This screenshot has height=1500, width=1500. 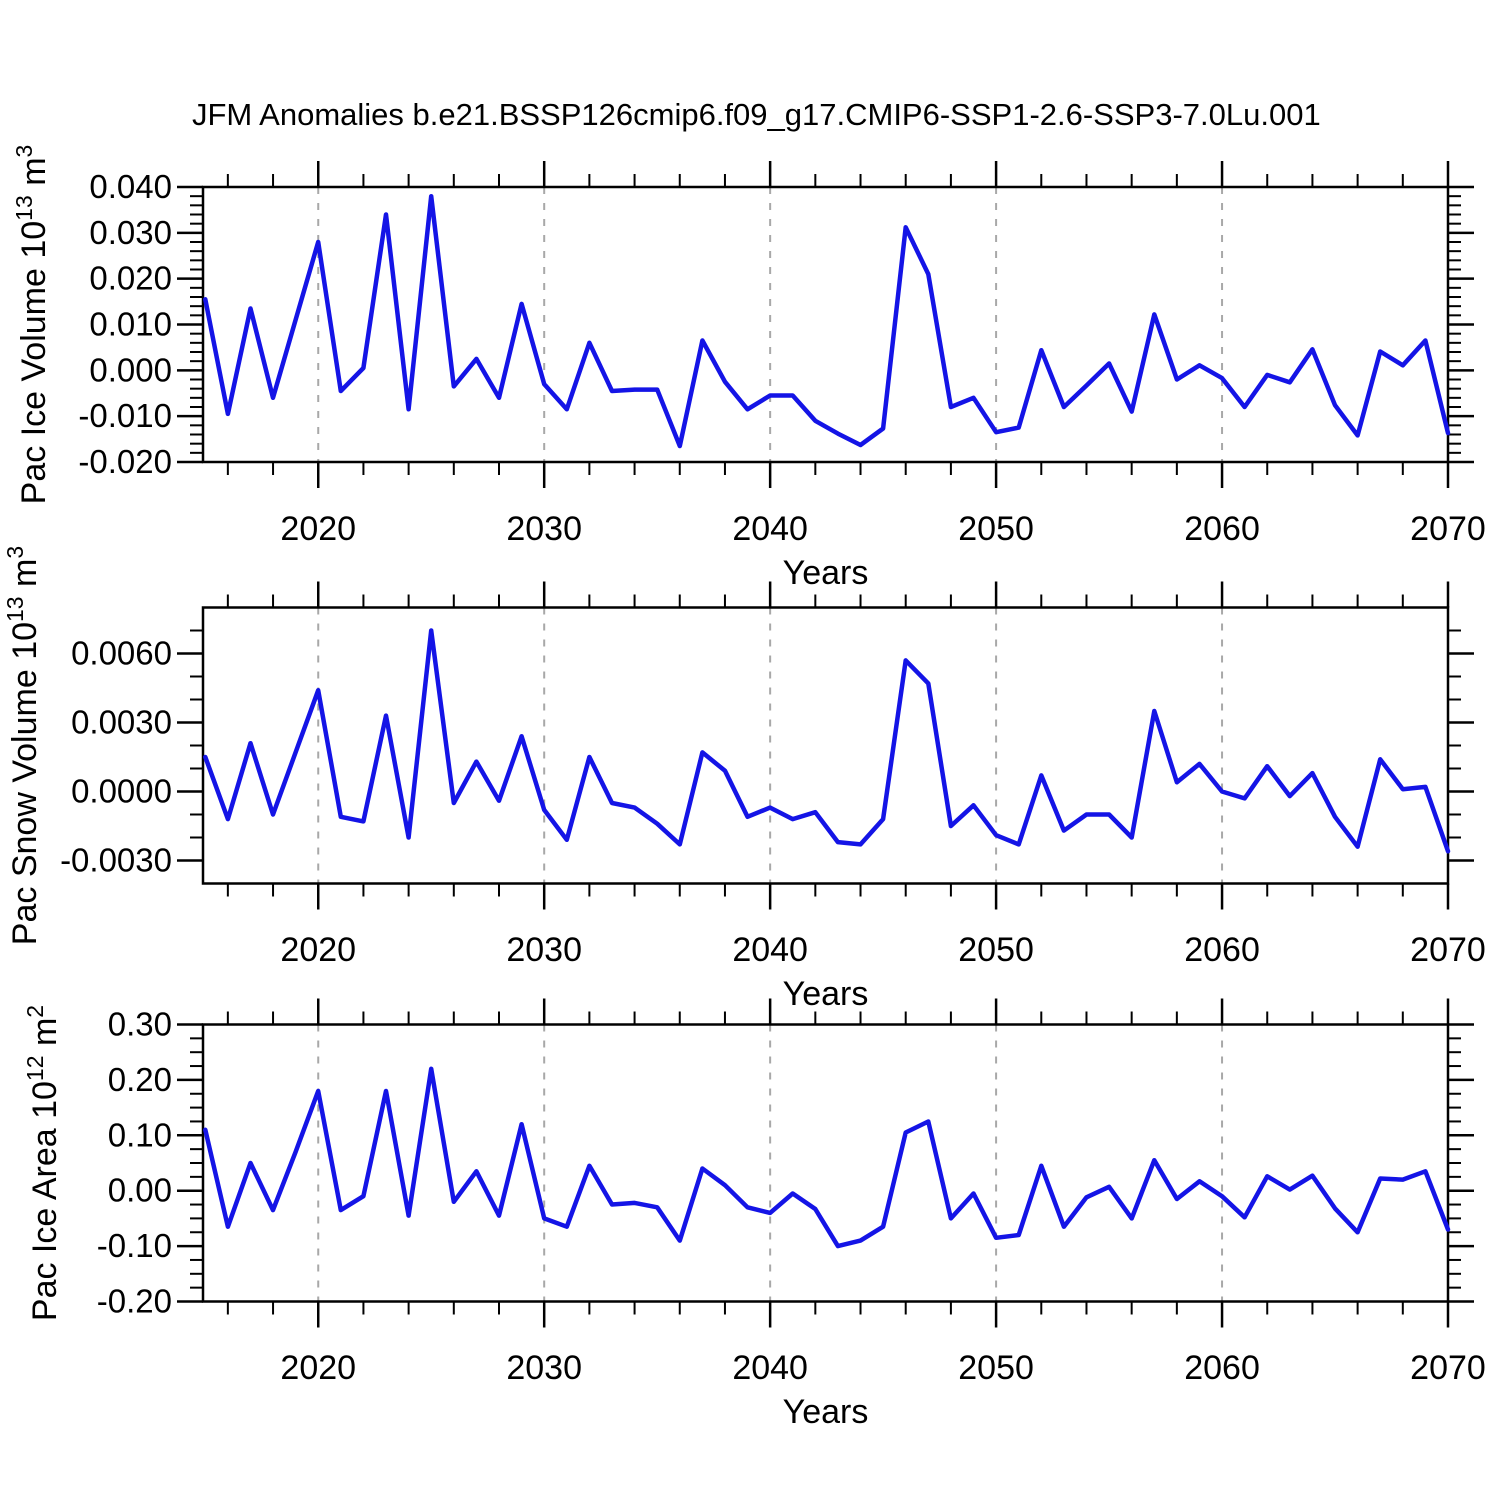 I want to click on panel-3-xaxis-title: Years, so click(x=826, y=1412).